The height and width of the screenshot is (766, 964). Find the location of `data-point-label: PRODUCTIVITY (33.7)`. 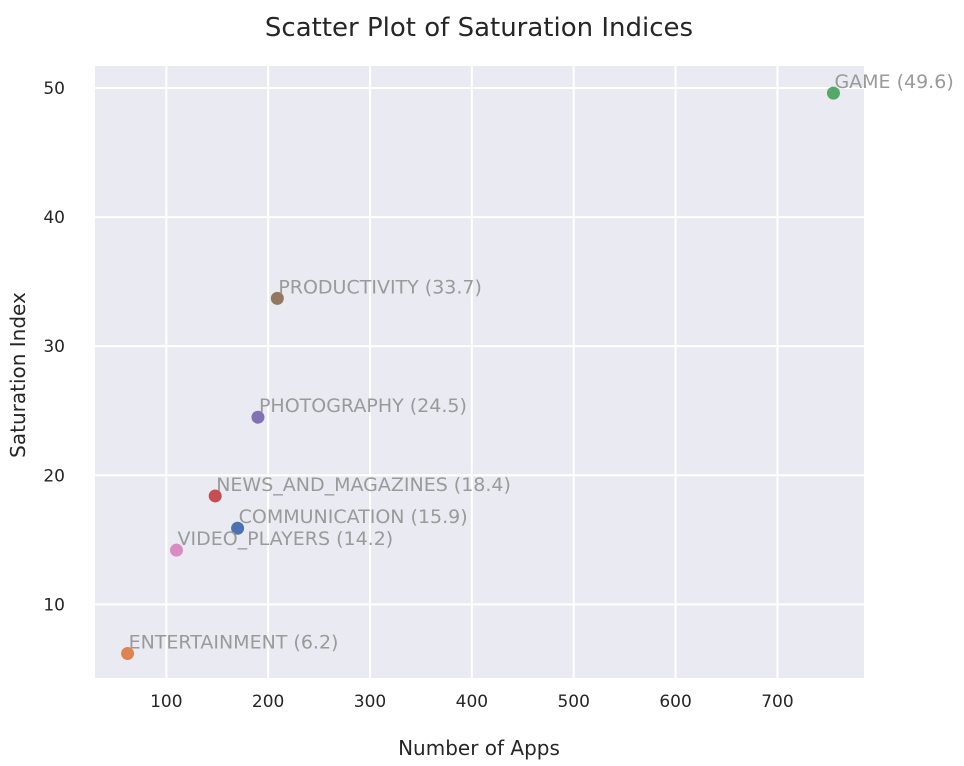

data-point-label: PRODUCTIVITY (33.7) is located at coordinates (380, 287).